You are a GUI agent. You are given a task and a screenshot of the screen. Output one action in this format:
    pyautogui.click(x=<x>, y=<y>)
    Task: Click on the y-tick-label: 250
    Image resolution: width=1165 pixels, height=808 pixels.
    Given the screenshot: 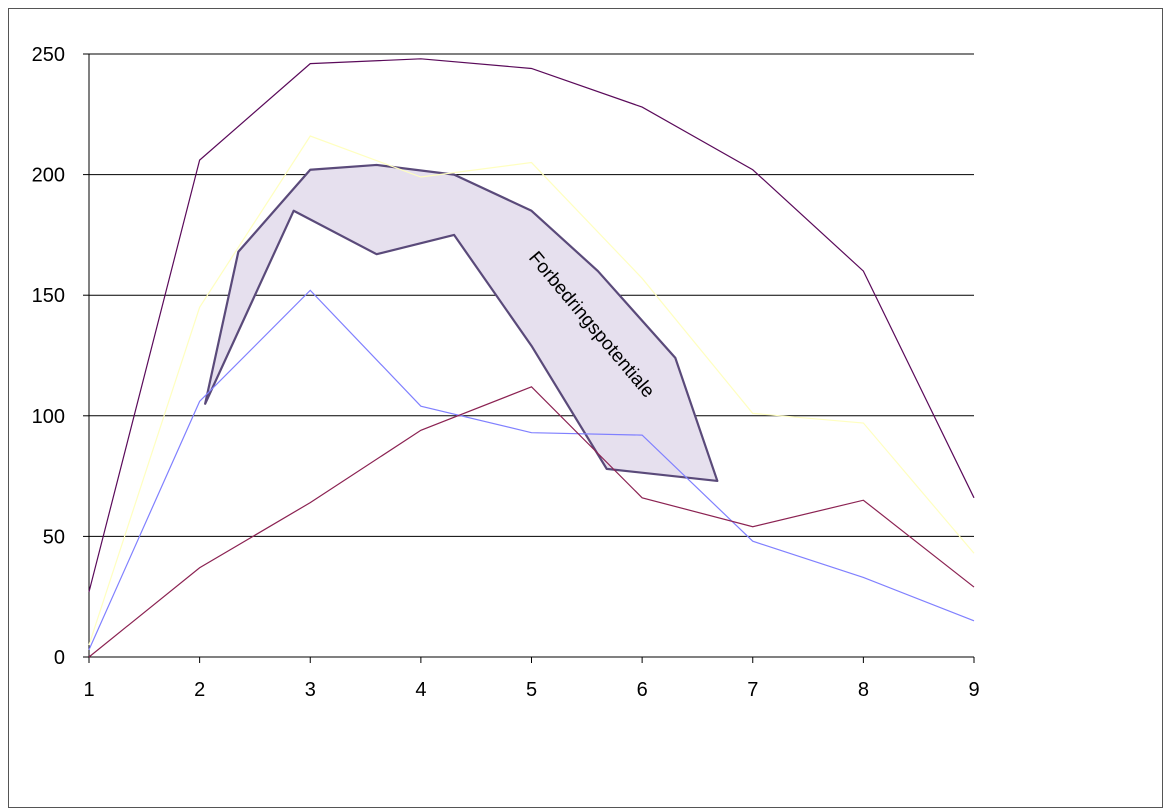 What is the action you would take?
    pyautogui.click(x=48, y=55)
    